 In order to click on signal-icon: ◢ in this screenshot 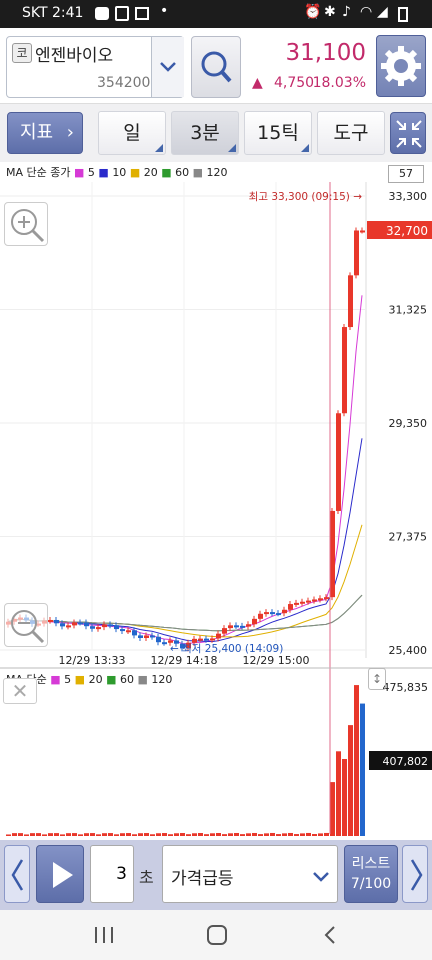, I will do `click(382, 12)`.